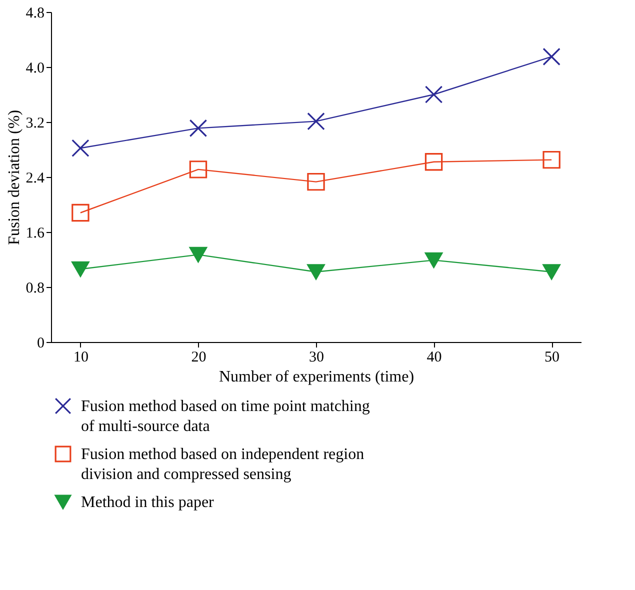 This screenshot has height=590, width=635. What do you see at coordinates (35, 14) in the screenshot?
I see `y-tick-label: 4.8` at bounding box center [35, 14].